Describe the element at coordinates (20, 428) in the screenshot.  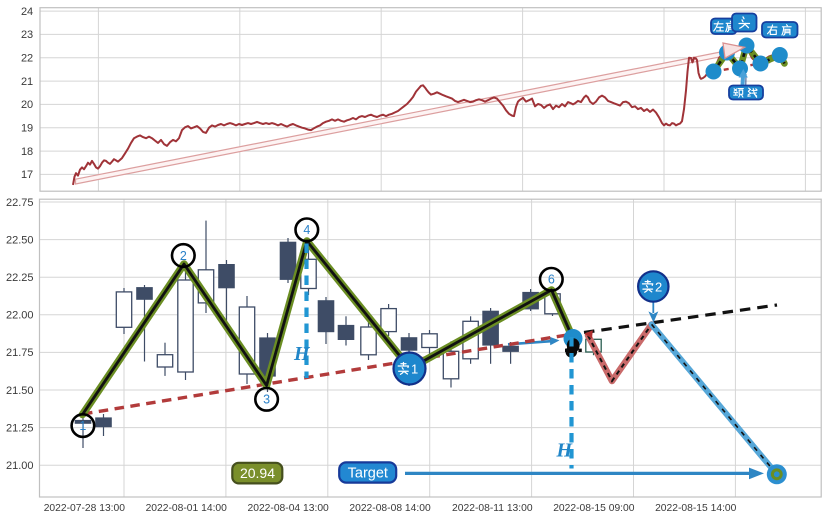
I see `svg-text: 21.25` at that location.